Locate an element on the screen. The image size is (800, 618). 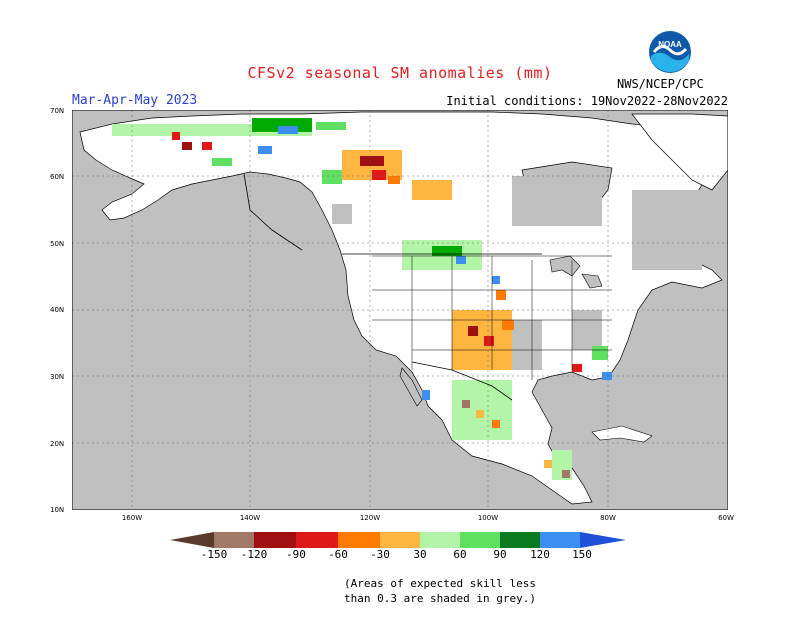
legend-tick: 60 is located at coordinates (460, 554).